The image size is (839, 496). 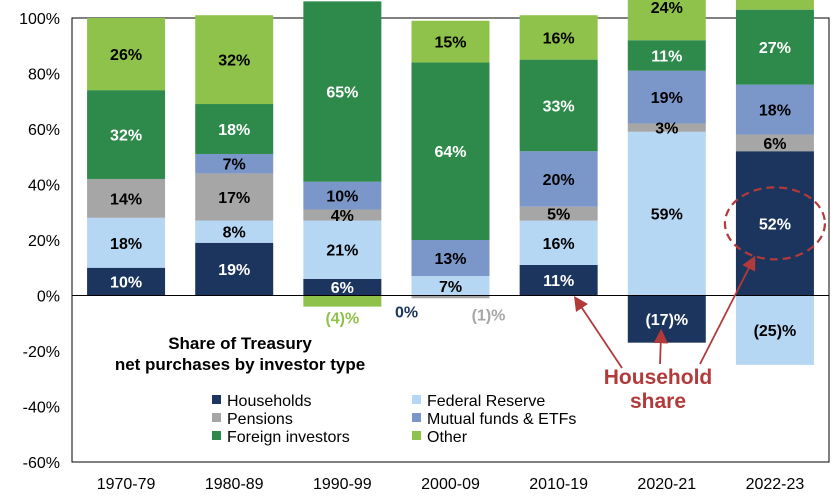 I want to click on data-label-foreign-investors-2022-23: 27%, so click(x=775, y=48).